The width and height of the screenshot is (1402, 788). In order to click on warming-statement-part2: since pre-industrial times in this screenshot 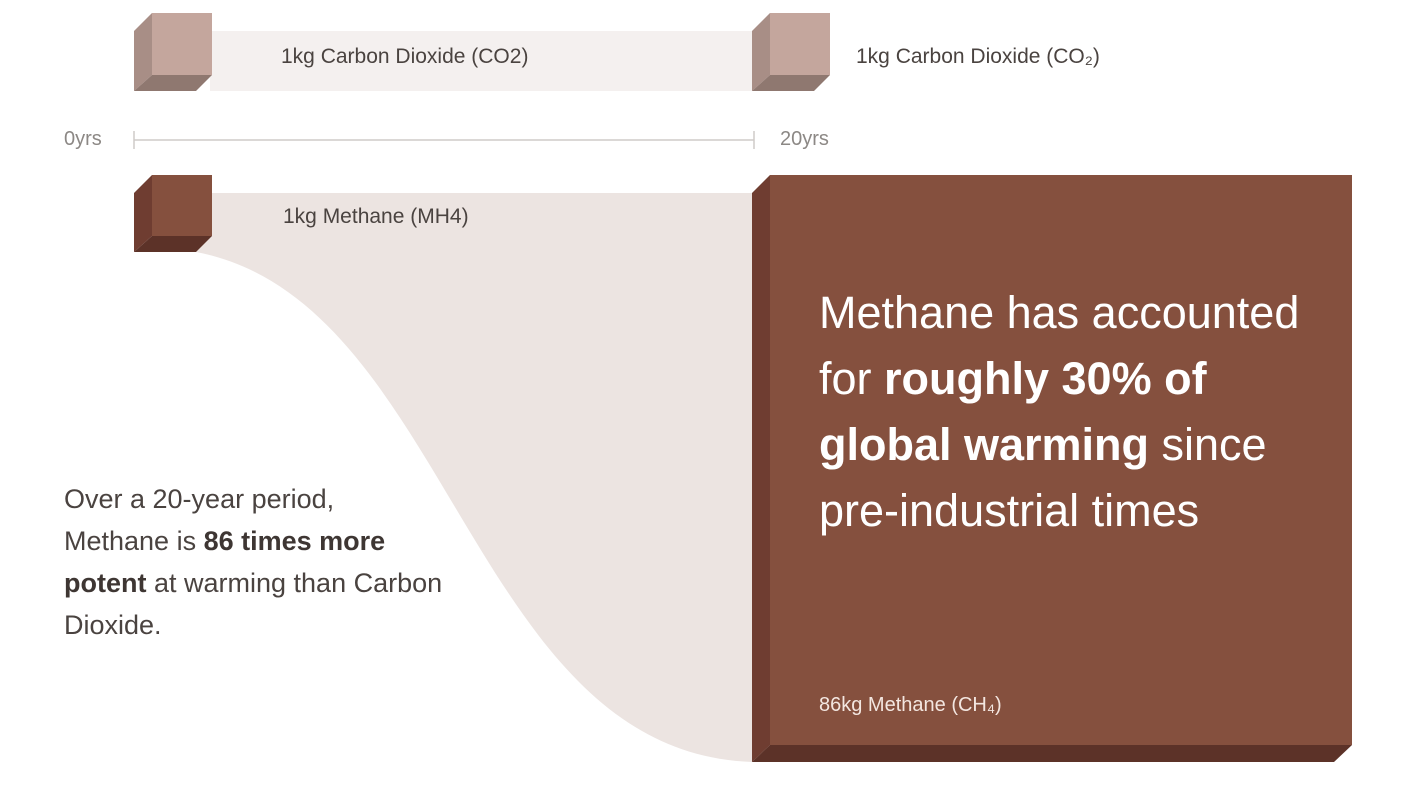, I will do `click(1043, 477)`.